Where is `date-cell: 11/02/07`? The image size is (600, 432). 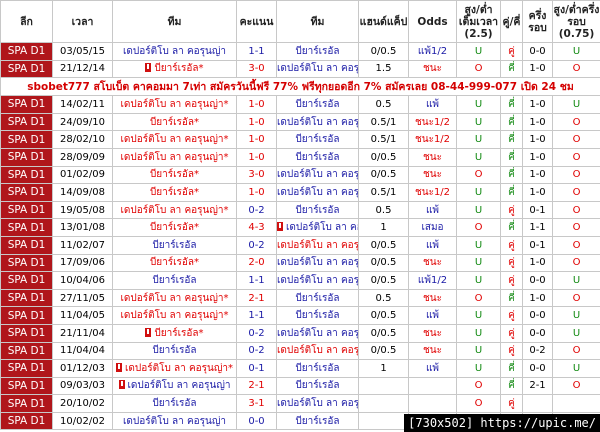 date-cell: 11/02/07 is located at coordinates (82, 245).